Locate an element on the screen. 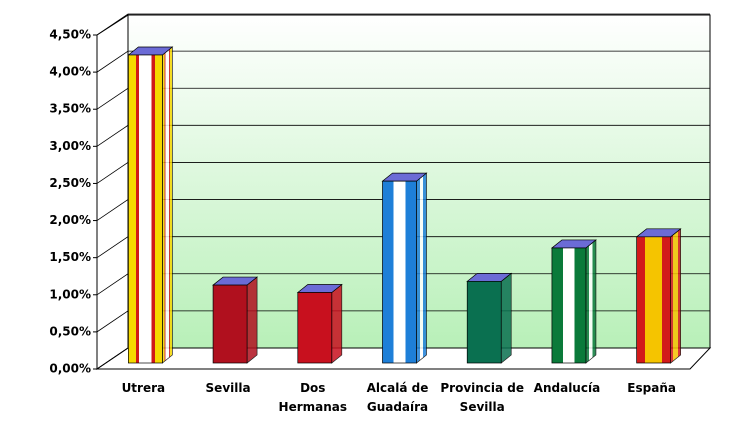 Image resolution: width=750 pixels, height=437 pixels. x-tick-label: Provincia de Sevilla is located at coordinates (482, 397).